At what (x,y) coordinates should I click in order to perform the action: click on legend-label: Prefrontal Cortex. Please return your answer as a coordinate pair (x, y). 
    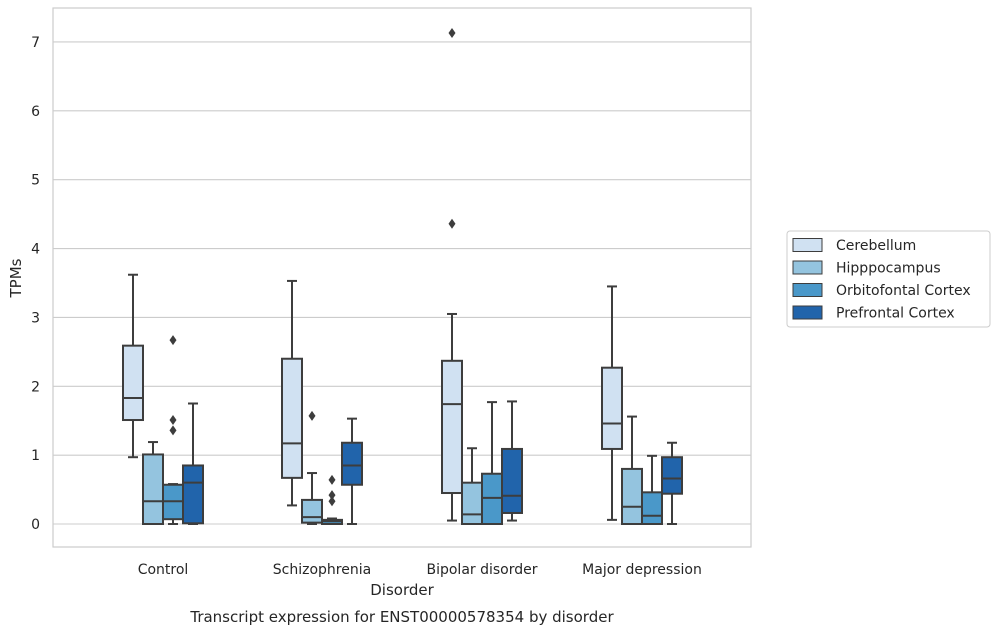
    Looking at the image, I should click on (895, 314).